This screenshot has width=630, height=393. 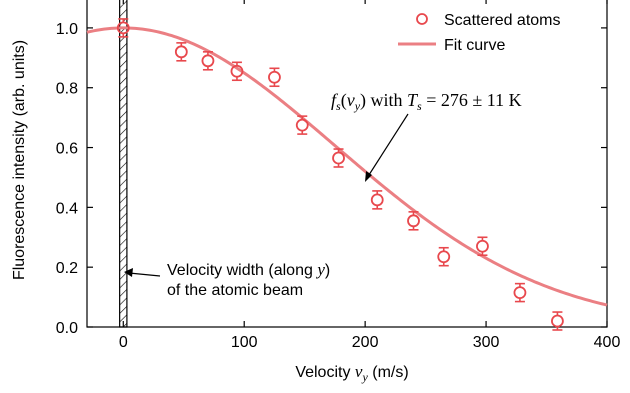 What do you see at coordinates (67, 29) in the screenshot?
I see `y-tick-label: 1.0` at bounding box center [67, 29].